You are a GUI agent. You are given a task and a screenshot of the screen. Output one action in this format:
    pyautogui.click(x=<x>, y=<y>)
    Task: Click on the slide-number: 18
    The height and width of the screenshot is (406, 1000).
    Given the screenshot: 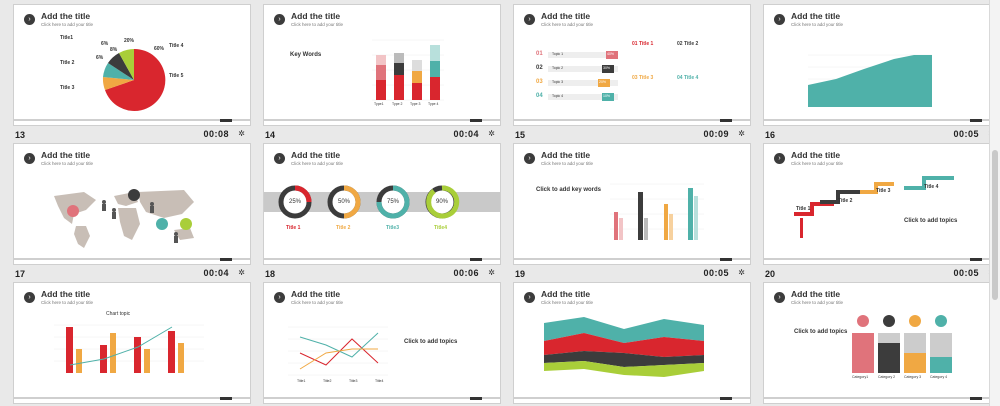 What is the action you would take?
    pyautogui.click(x=270, y=274)
    